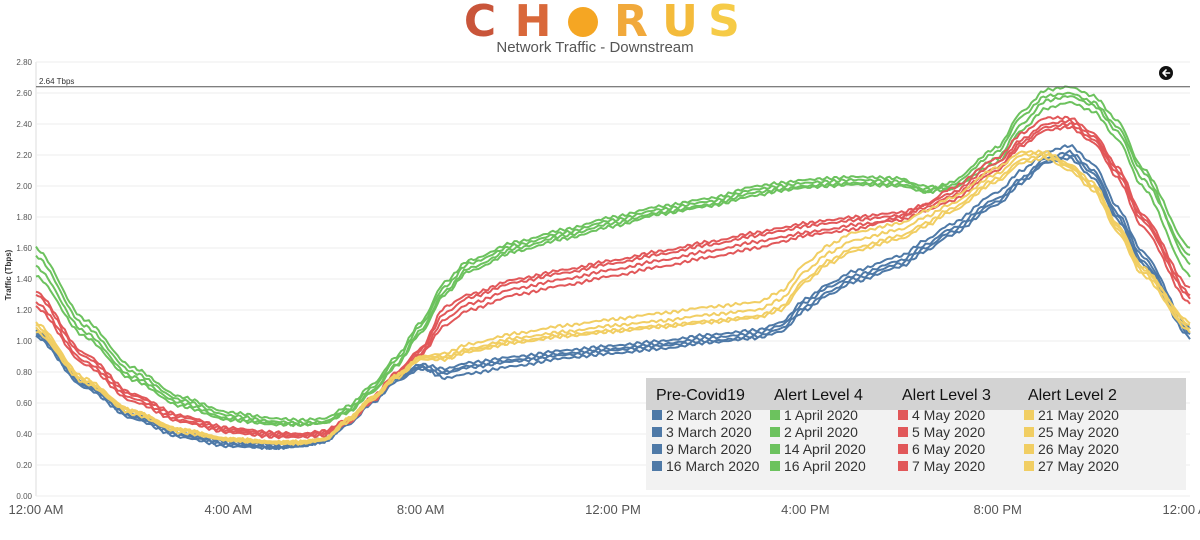 The height and width of the screenshot is (540, 1200). Describe the element at coordinates (613, 509) in the screenshot. I see `x-tick-label: 12:00 PM` at that location.